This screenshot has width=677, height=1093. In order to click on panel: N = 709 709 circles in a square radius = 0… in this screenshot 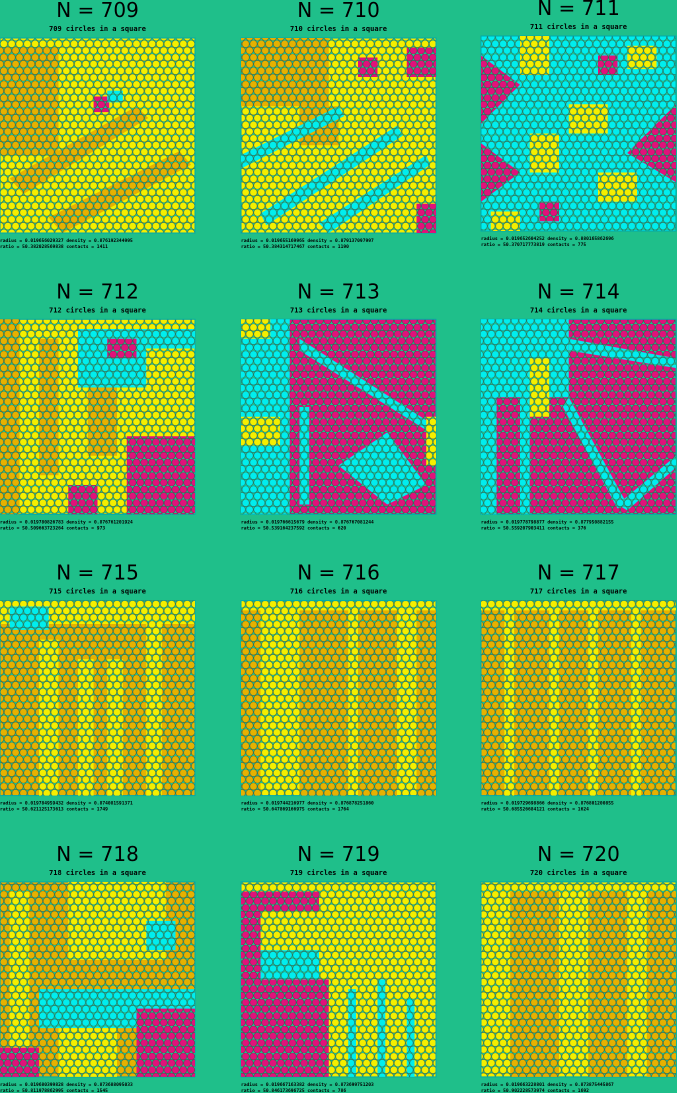, I will do `click(98, 125)`.